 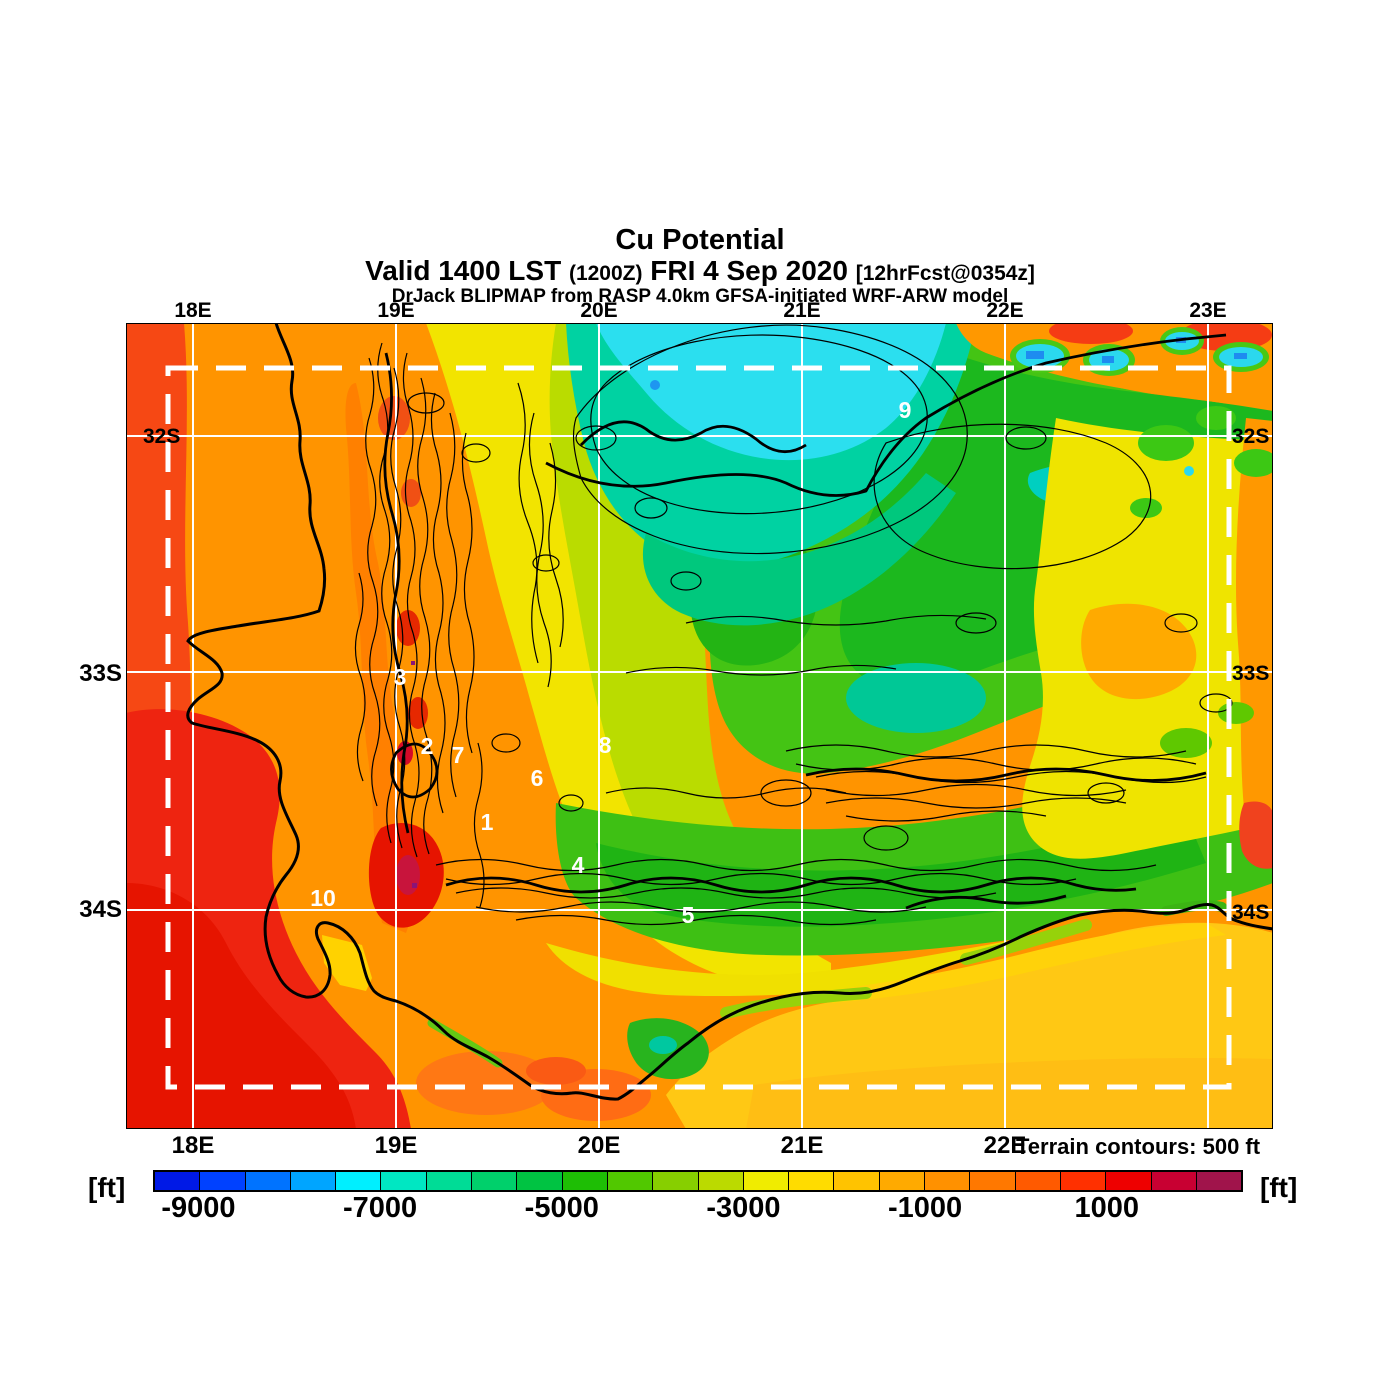 What do you see at coordinates (599, 1145) in the screenshot?
I see `lon-label-bottom-20e: 20E` at bounding box center [599, 1145].